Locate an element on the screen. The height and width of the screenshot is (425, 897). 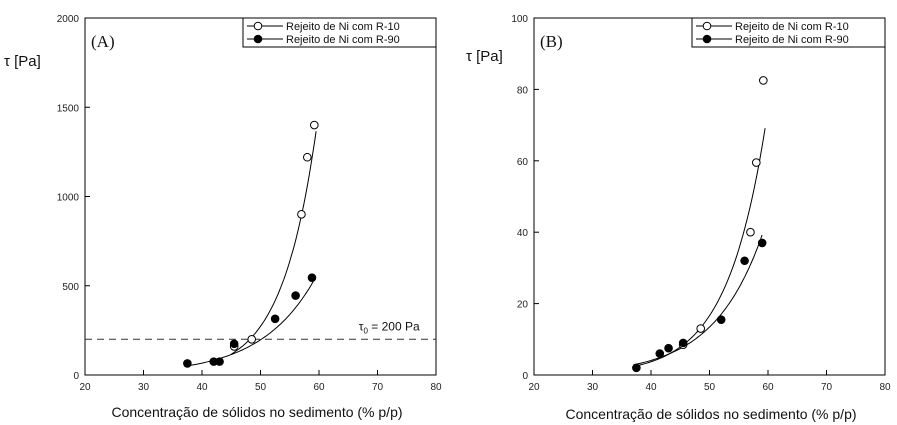
y-tick-label: 100 is located at coordinates (519, 19).